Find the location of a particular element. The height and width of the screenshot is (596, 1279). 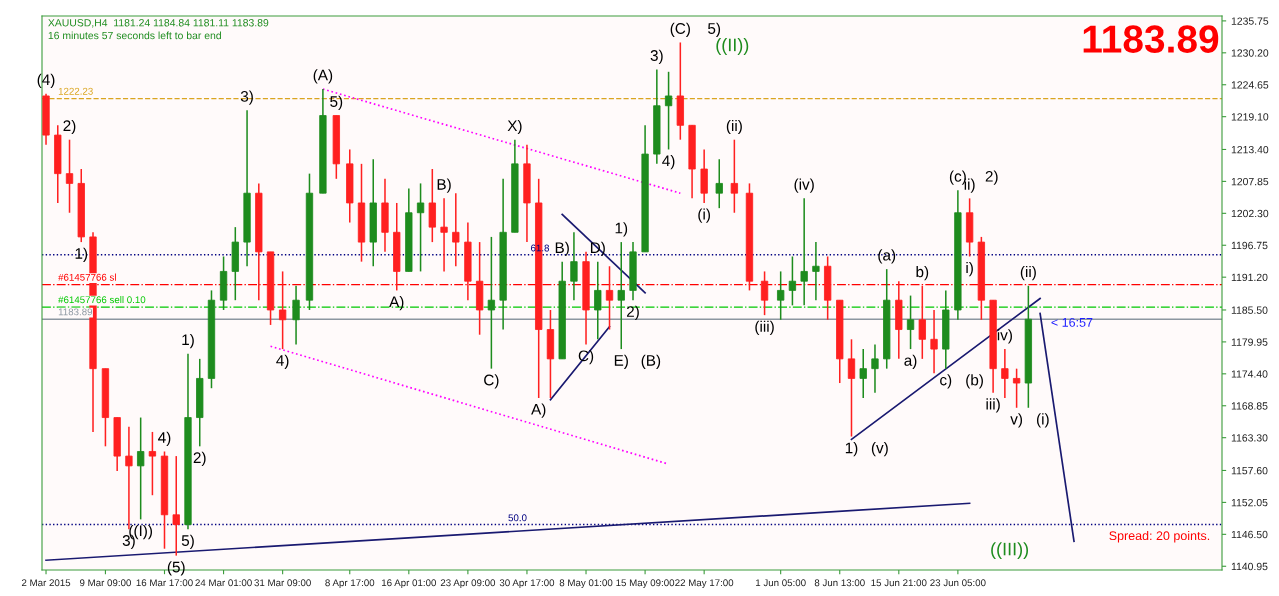

annotation: a) is located at coordinates (910, 361).